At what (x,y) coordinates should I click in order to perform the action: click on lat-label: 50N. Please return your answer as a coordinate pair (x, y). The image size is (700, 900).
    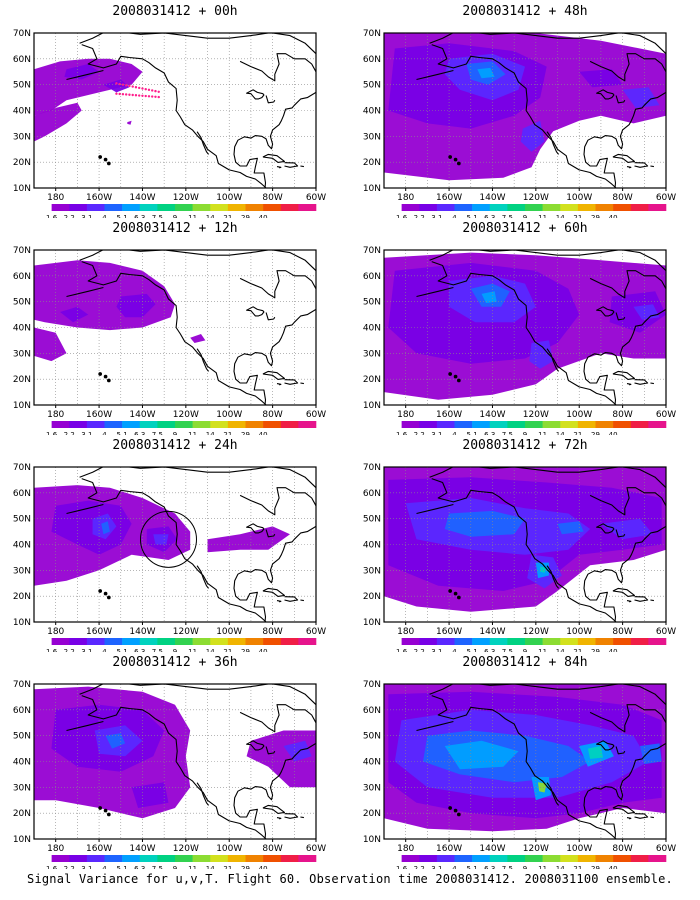
    Looking at the image, I should click on (372, 737).